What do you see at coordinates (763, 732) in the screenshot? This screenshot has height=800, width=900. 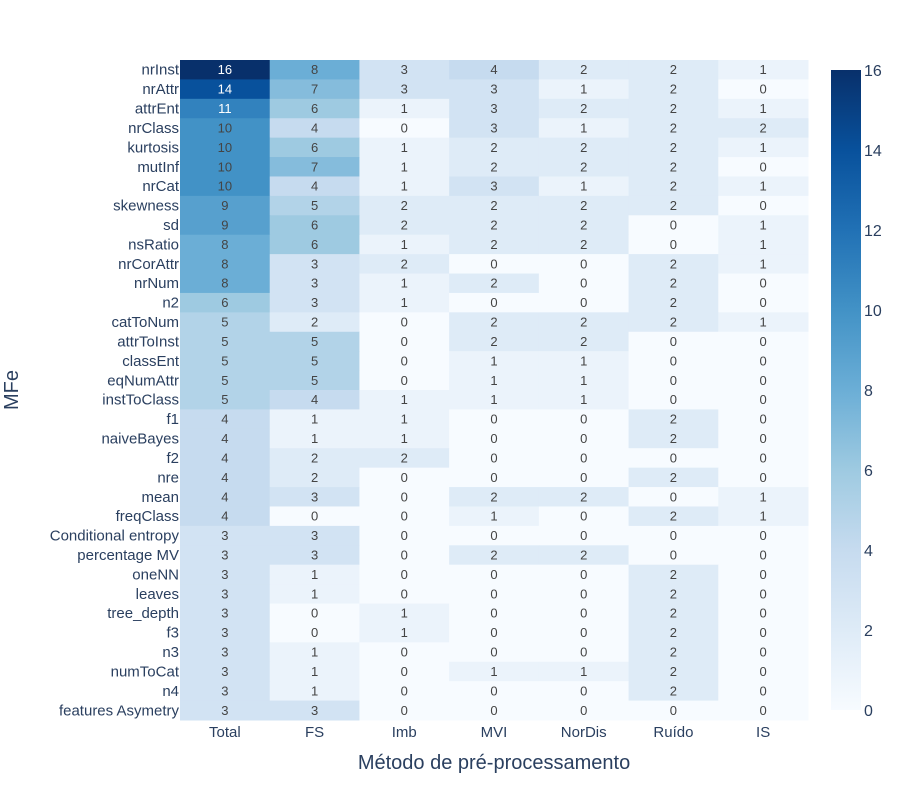 I see `x-tick-label: IS` at bounding box center [763, 732].